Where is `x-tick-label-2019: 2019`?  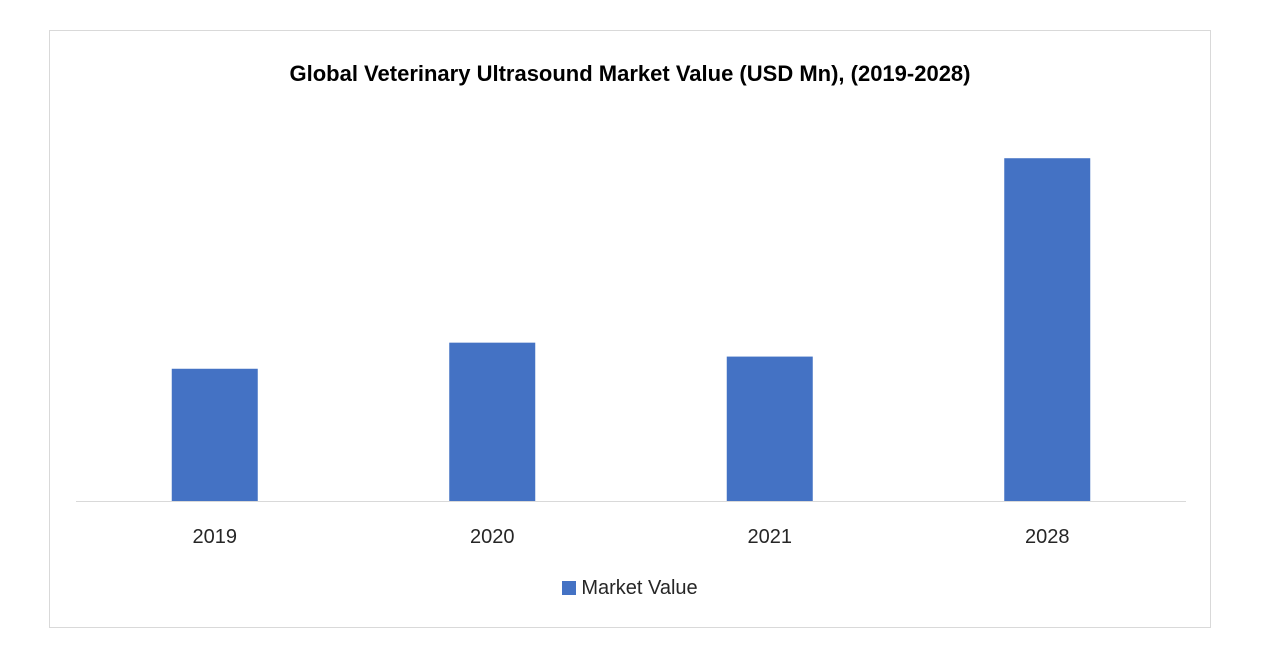 x-tick-label-2019: 2019 is located at coordinates (215, 537).